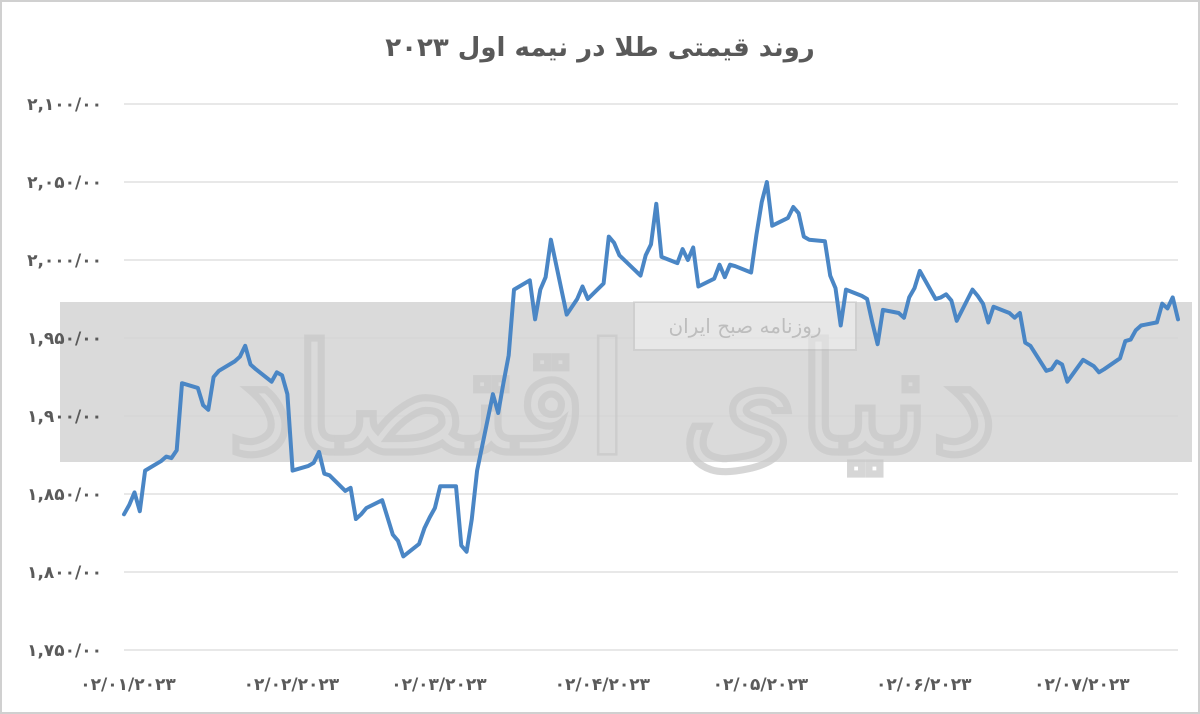  Describe the element at coordinates (128, 685) in the screenshot. I see `x-tick-label: ۰۲/۰۱/۲۰۲۳` at that location.